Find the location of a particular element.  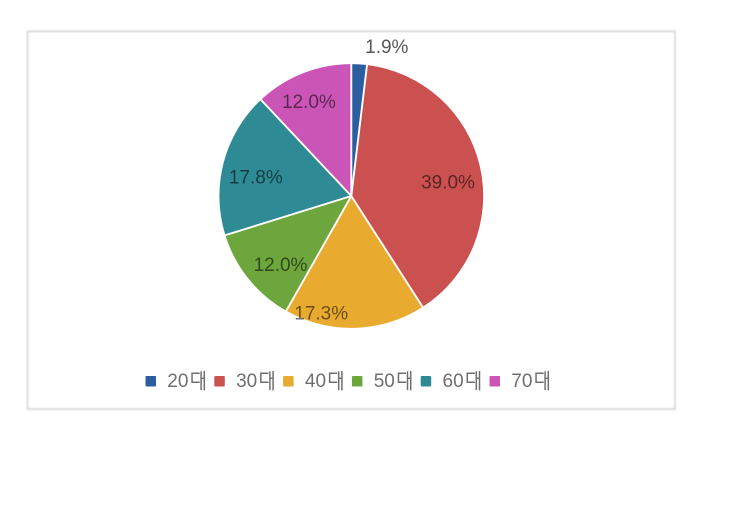

svg-text: 40 is located at coordinates (315, 381).